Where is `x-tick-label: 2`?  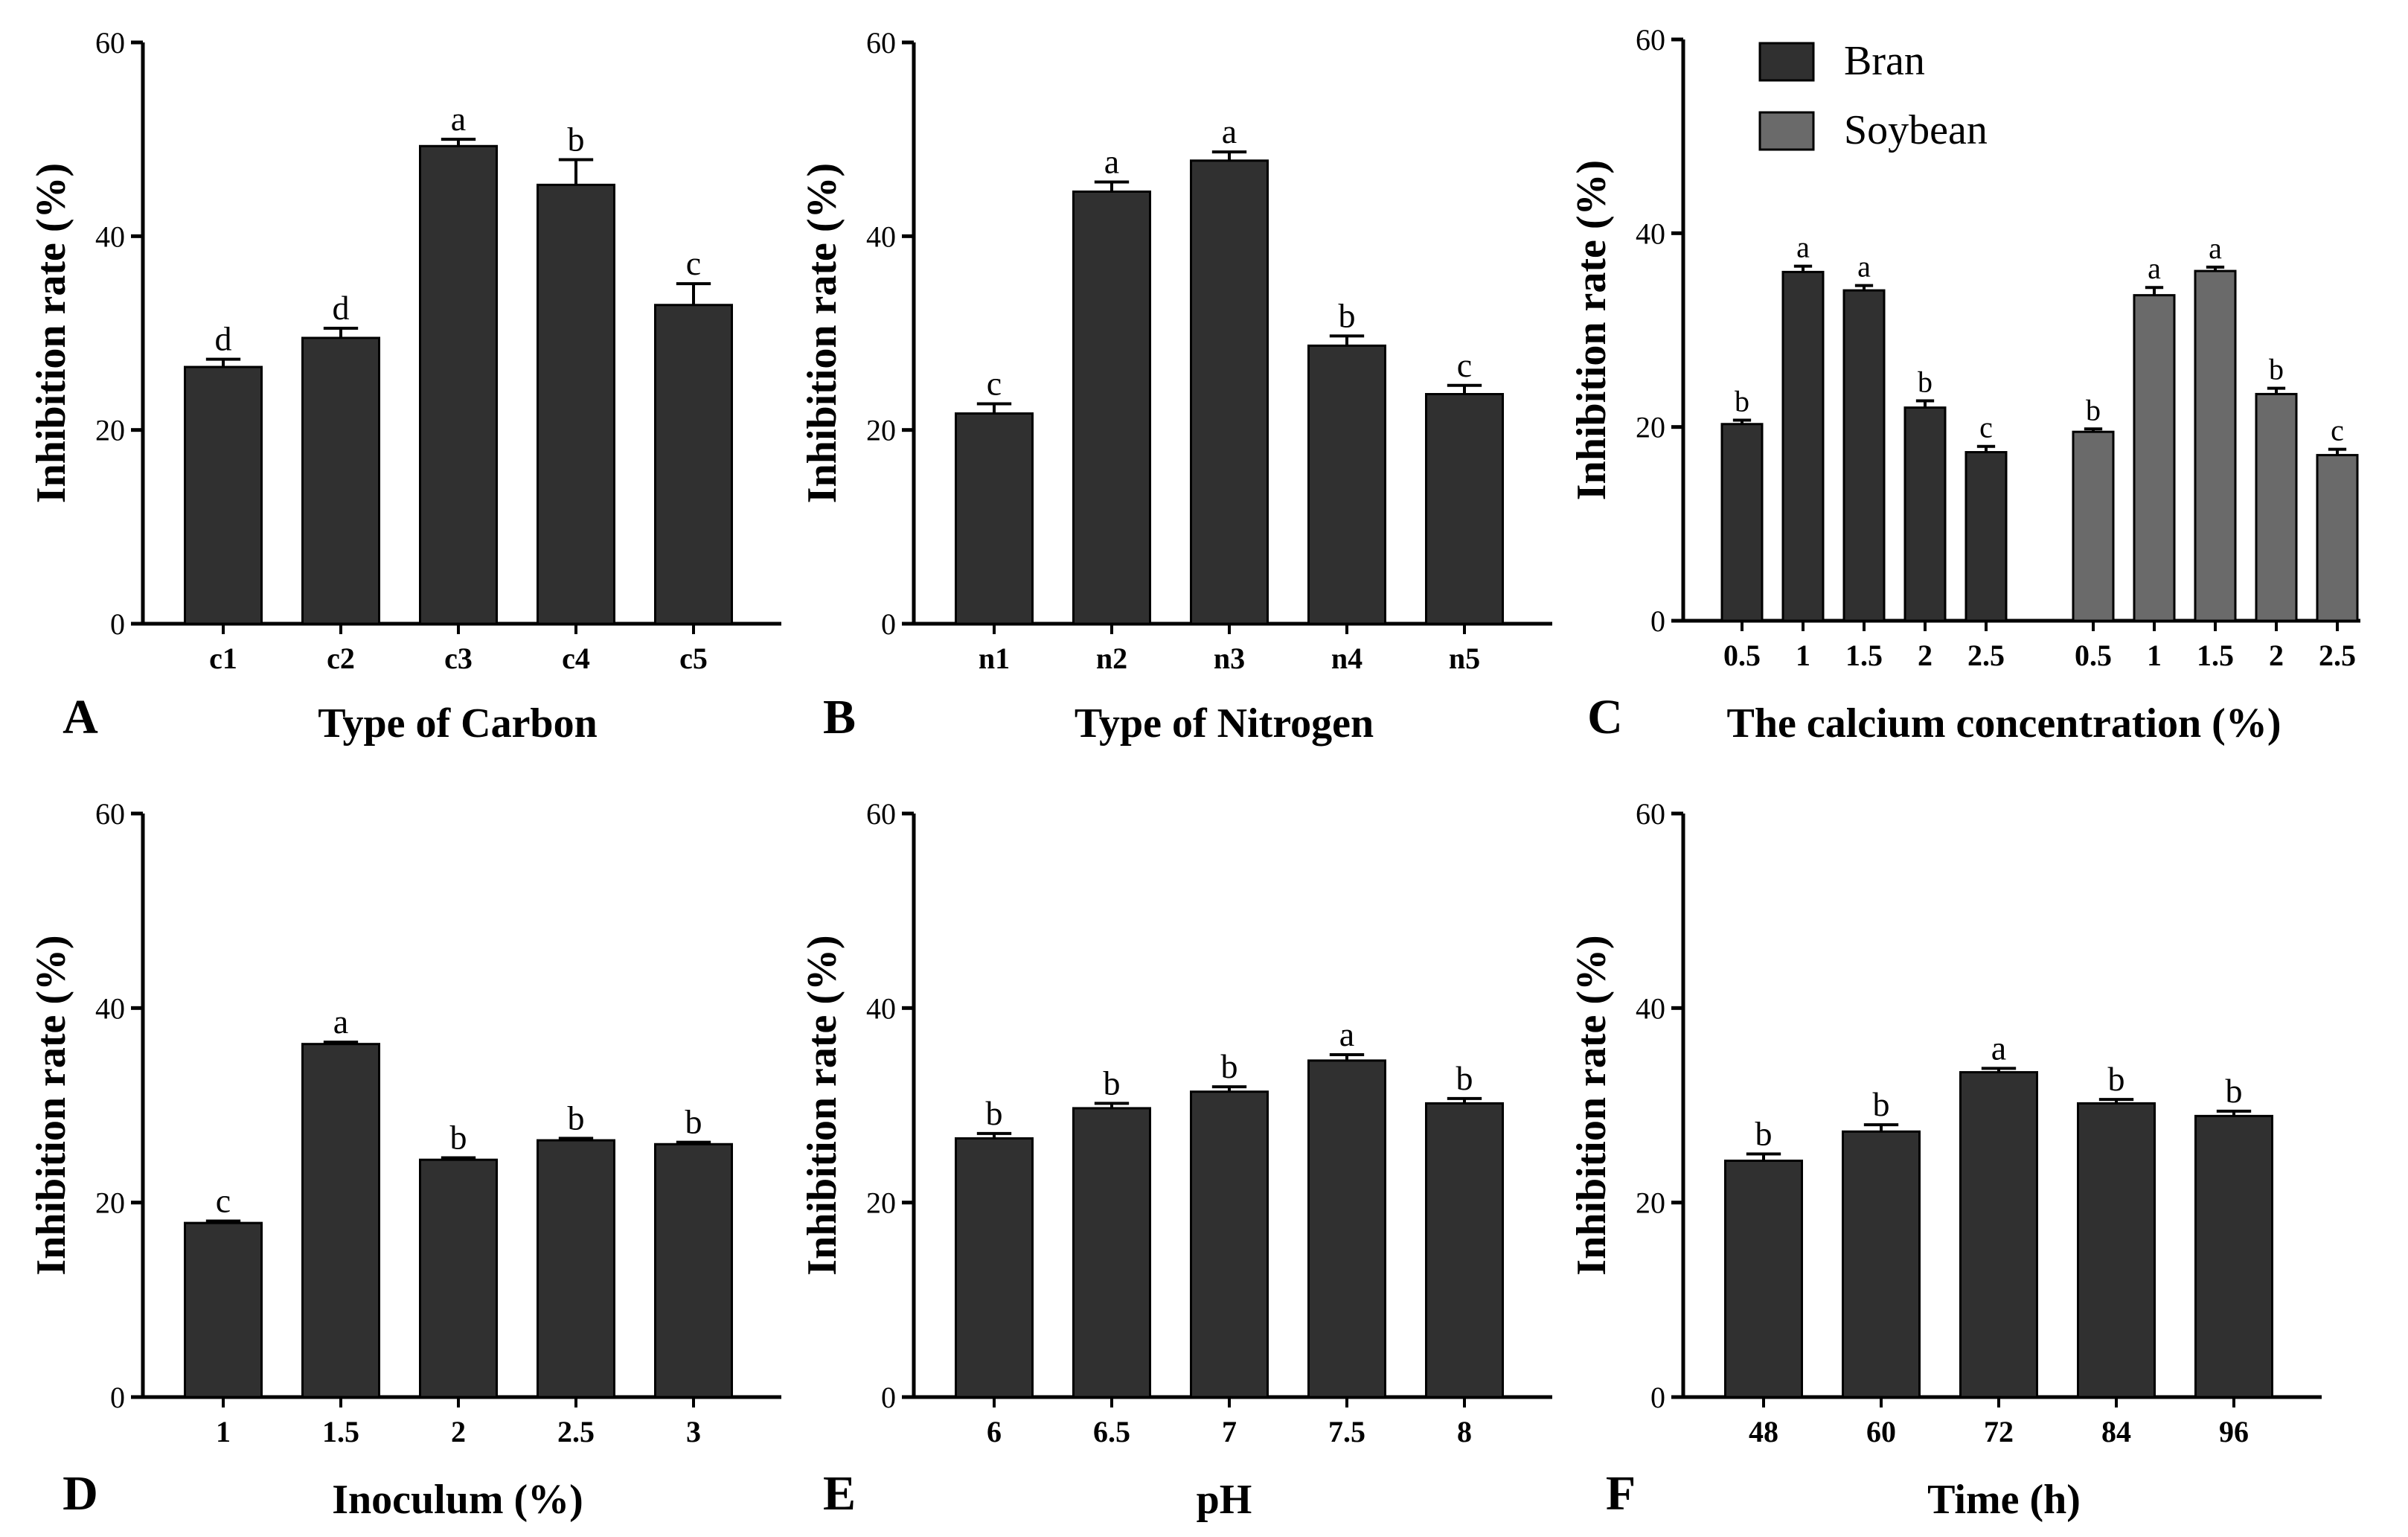 x-tick-label: 2 is located at coordinates (1926, 655).